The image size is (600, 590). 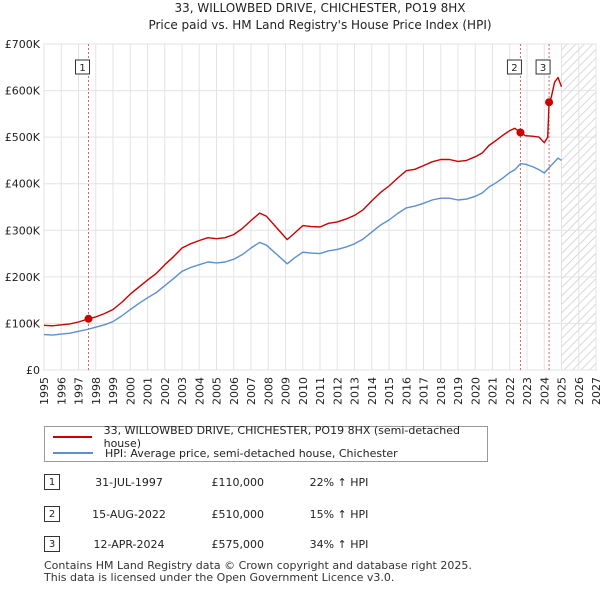 What do you see at coordinates (129, 544) in the screenshot?
I see `sale-date: 12-APR-2024` at bounding box center [129, 544].